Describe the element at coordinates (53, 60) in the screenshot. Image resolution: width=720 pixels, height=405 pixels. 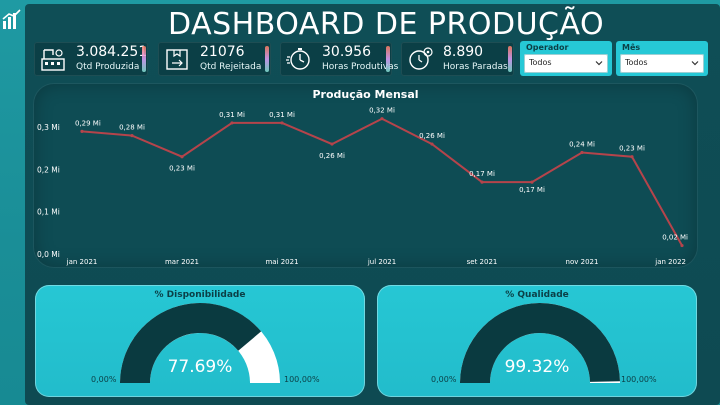
I see `factory-icon` at that location.